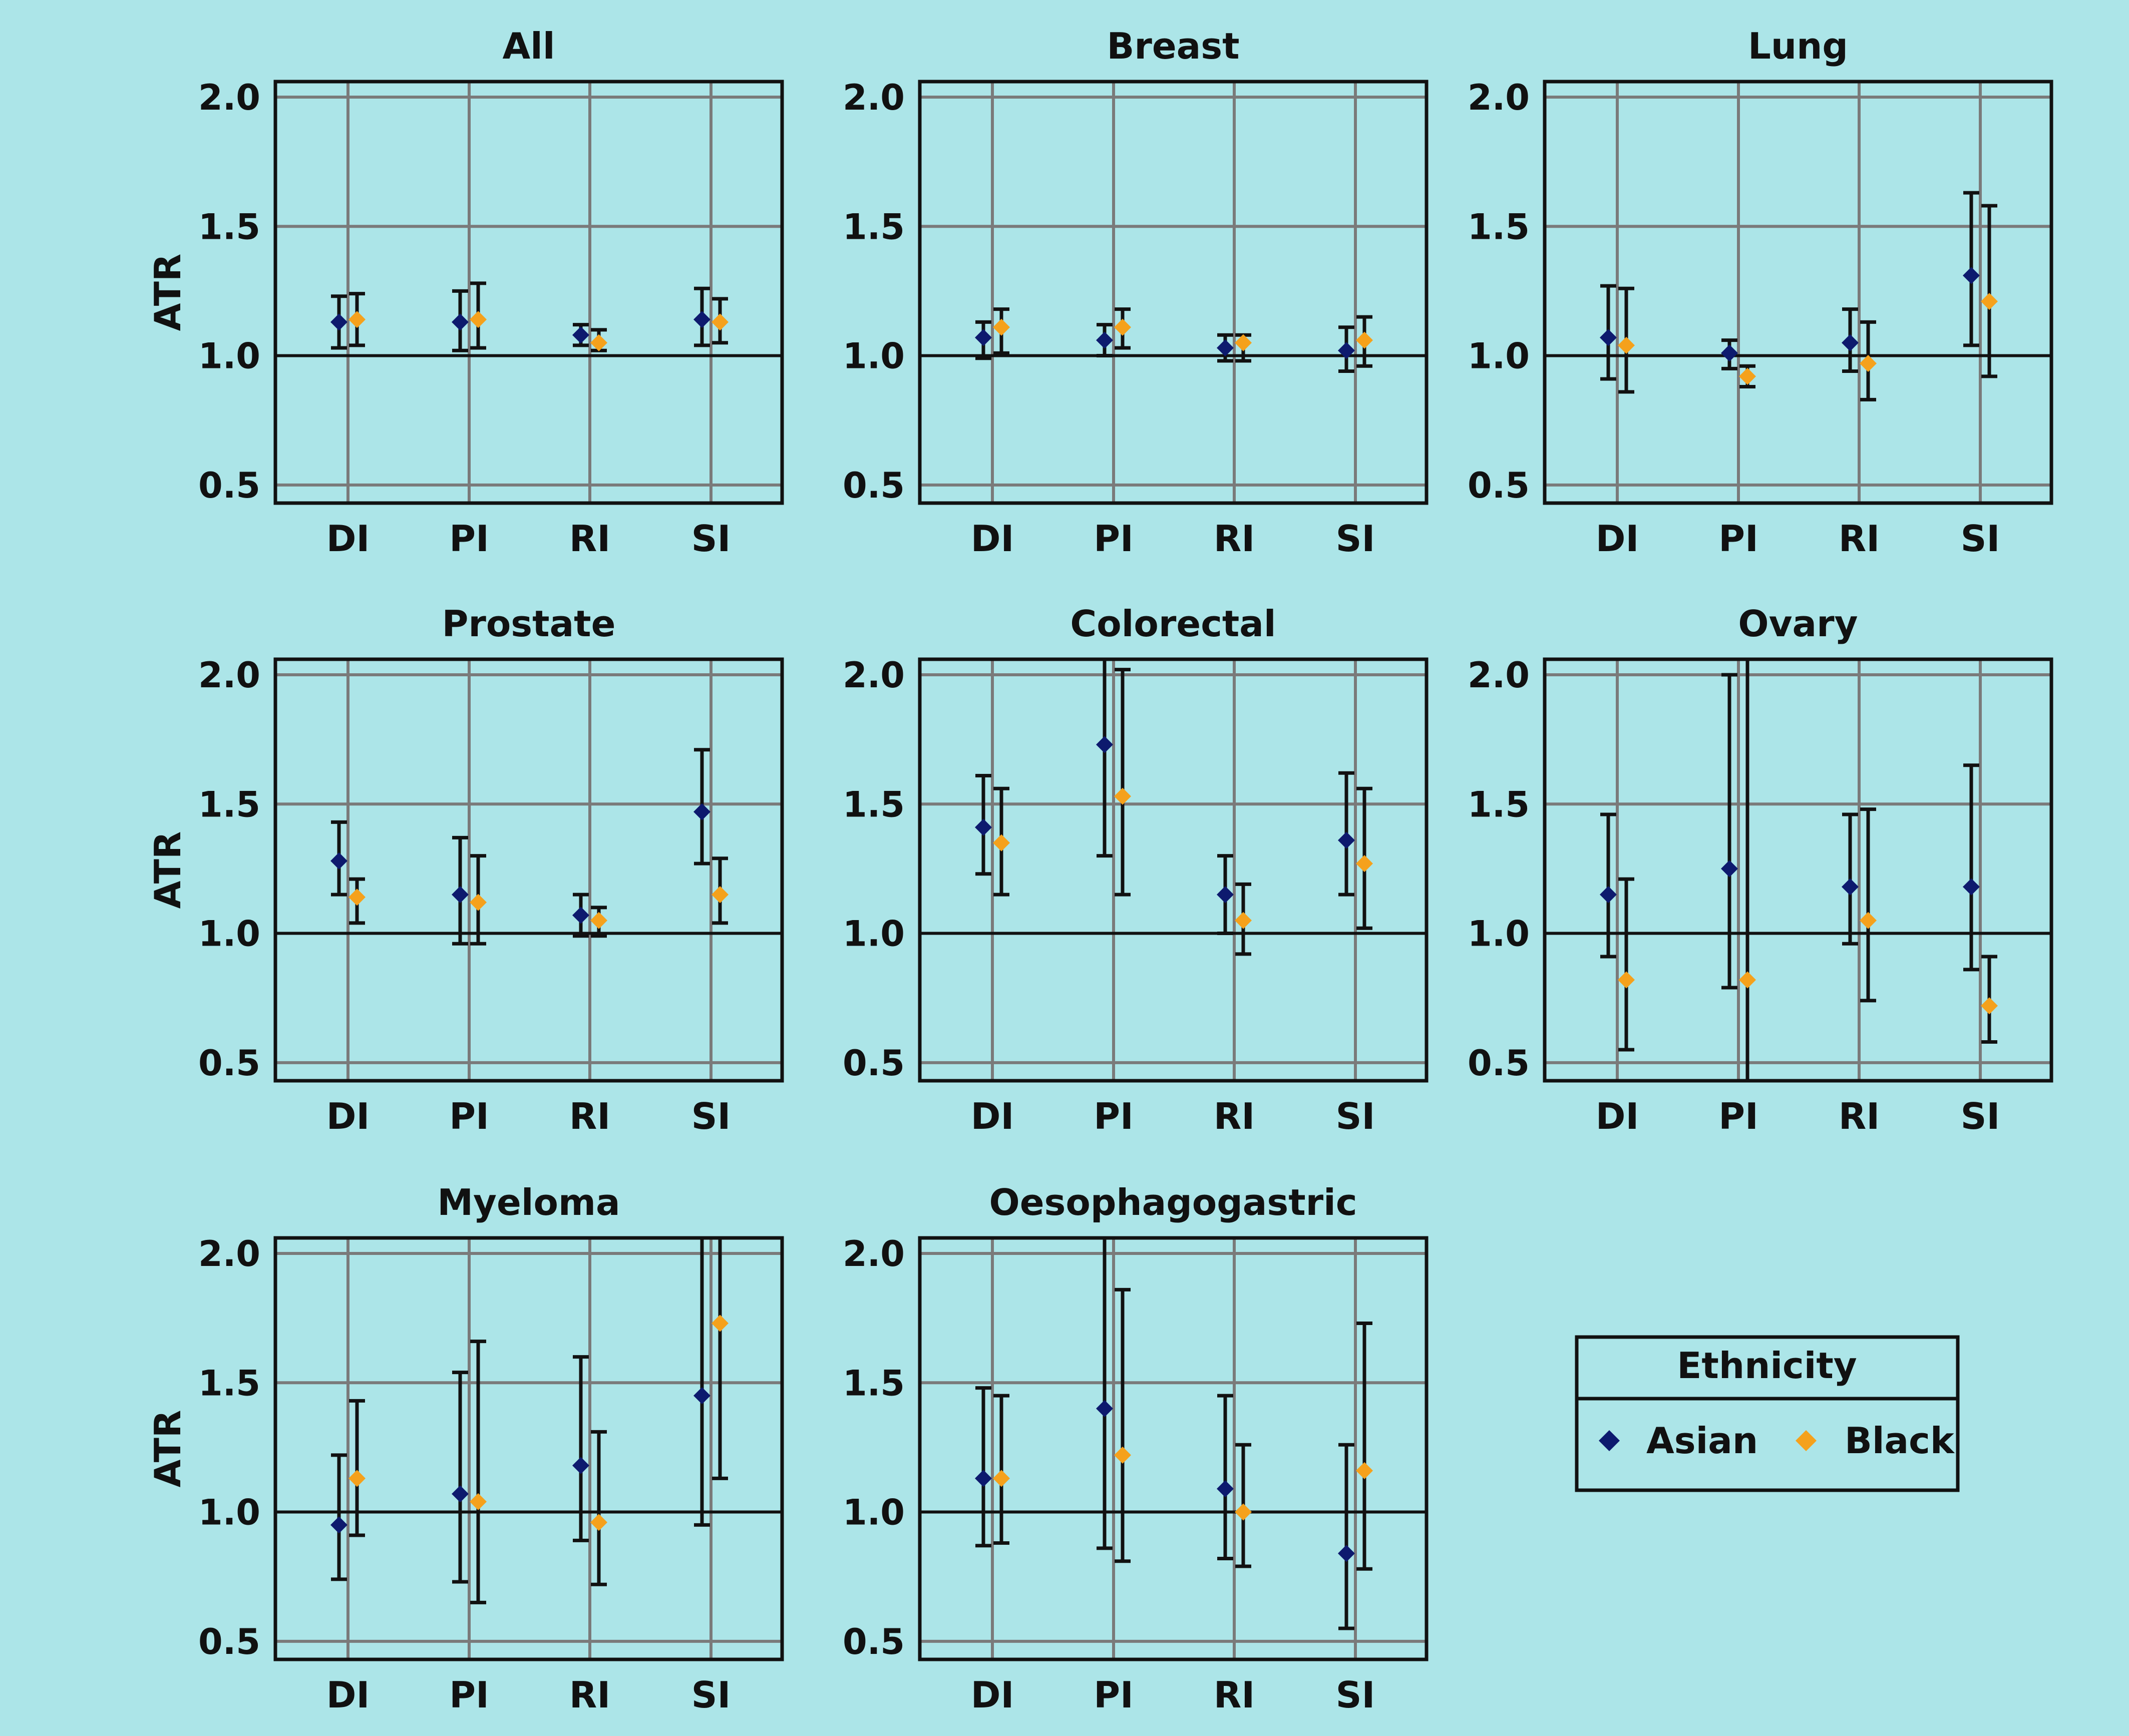  I want to click on panel-lung: Lung 0.5 1.0 1.5 2.0 DI PI RI SI, so click(1760, 292).